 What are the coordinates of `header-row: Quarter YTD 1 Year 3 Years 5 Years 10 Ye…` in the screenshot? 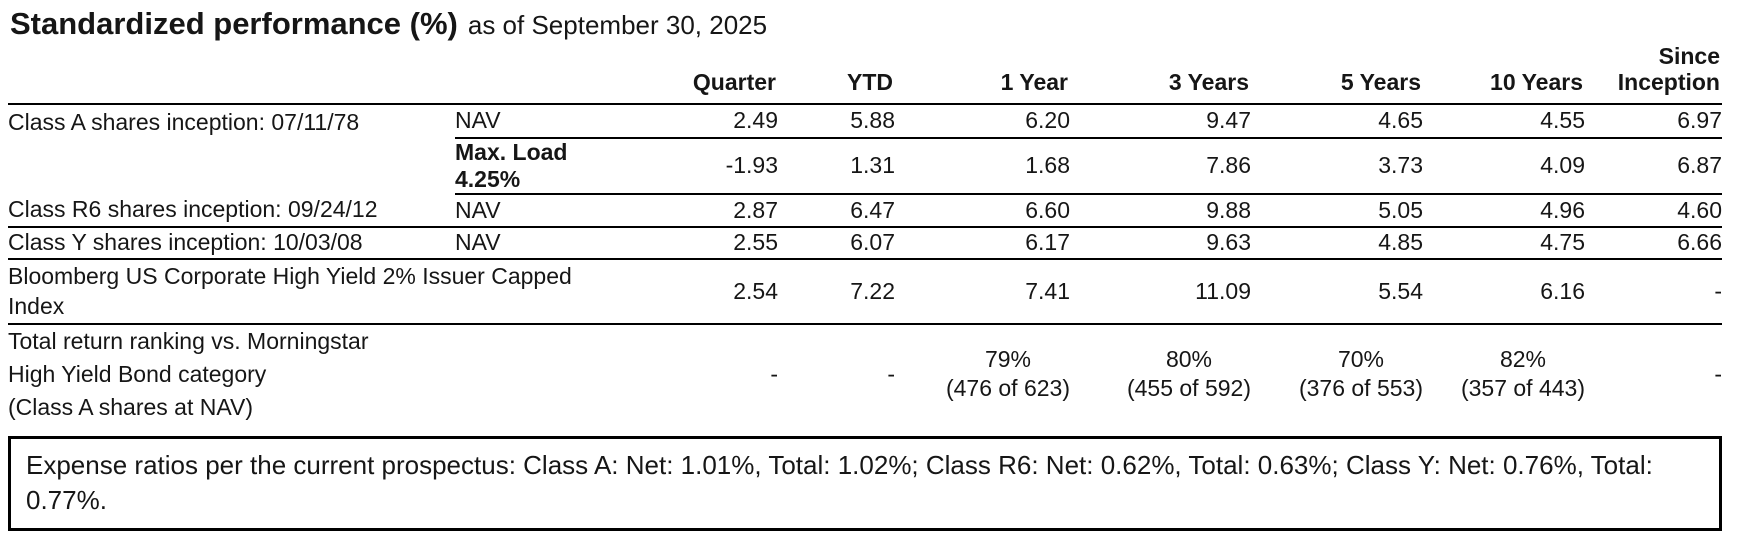 It's located at (865, 74).